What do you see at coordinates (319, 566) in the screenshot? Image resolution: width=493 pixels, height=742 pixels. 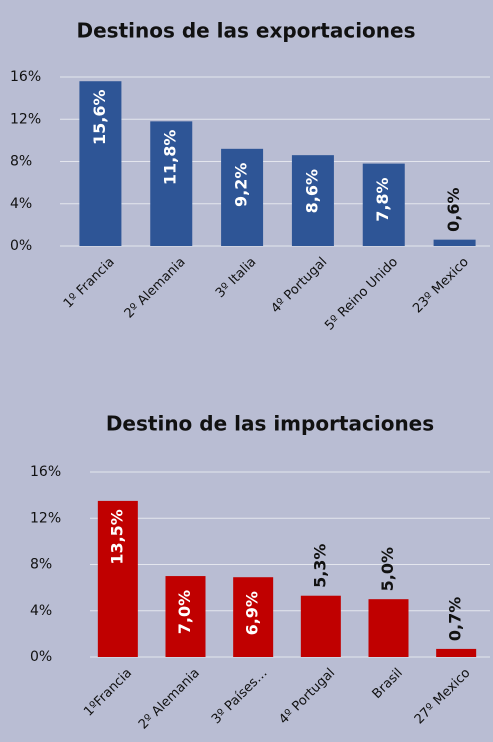 I see `data-label: 5,3%` at bounding box center [319, 566].